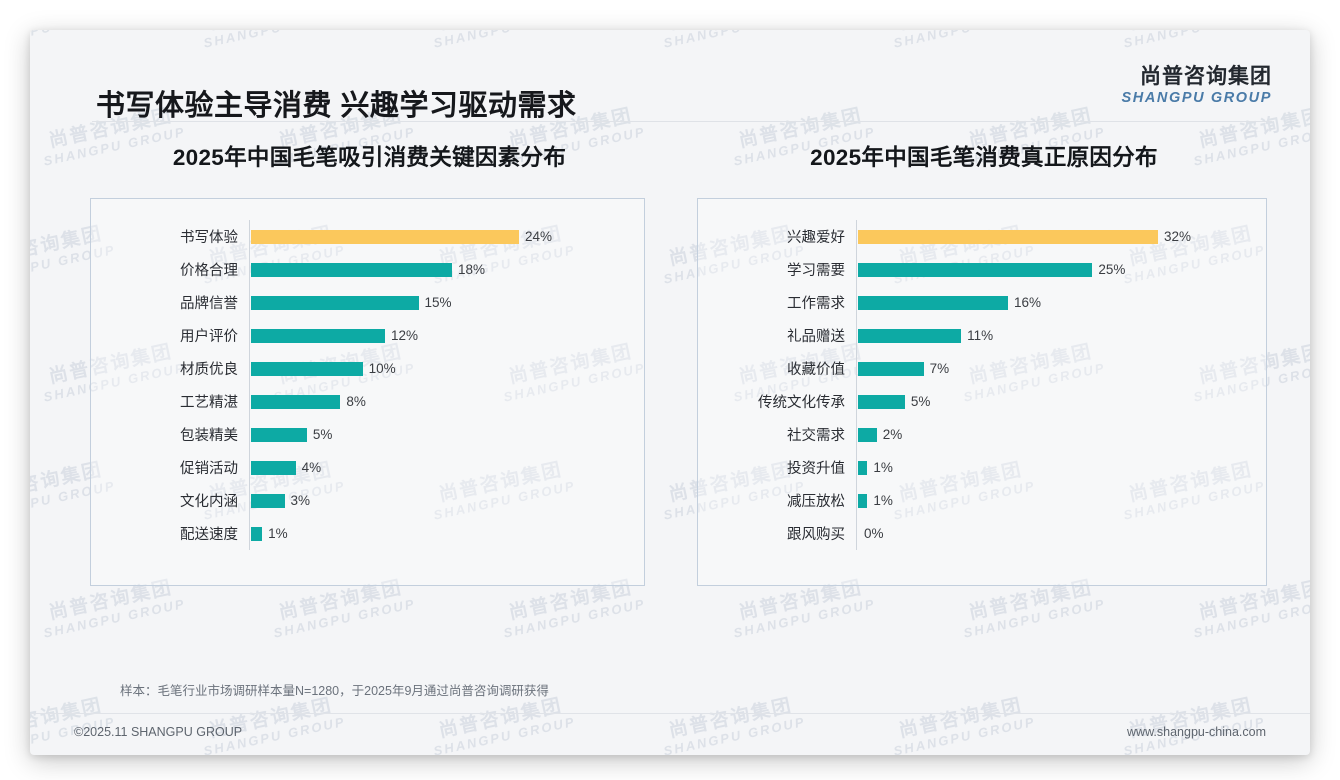  Describe the element at coordinates (1028, 302) in the screenshot. I see `bar-value-label: 16%` at that location.